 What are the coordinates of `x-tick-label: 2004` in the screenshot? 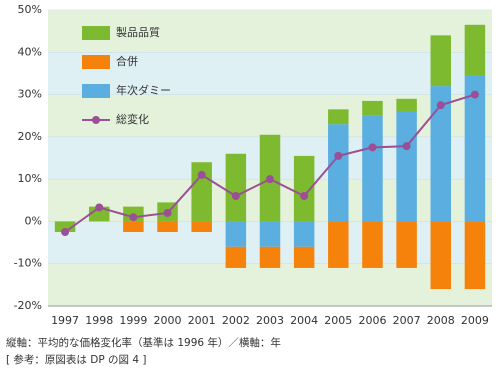 It's located at (304, 320).